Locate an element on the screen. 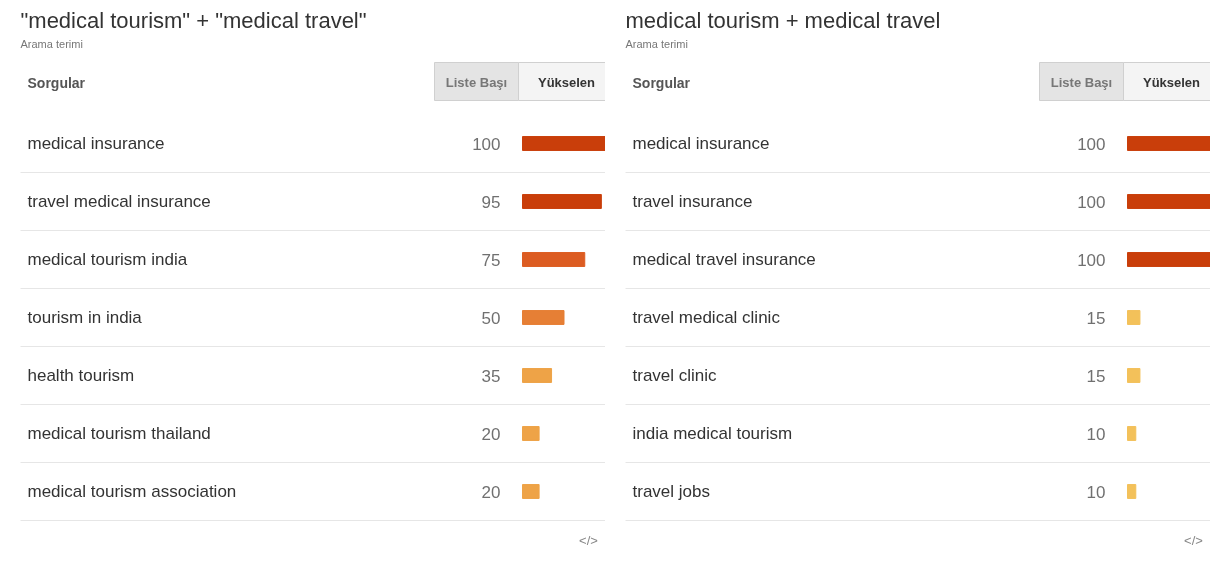 Image resolution: width=1211 pixels, height=578 pixels. y-tick-label: medical travel insurance is located at coordinates (724, 259).